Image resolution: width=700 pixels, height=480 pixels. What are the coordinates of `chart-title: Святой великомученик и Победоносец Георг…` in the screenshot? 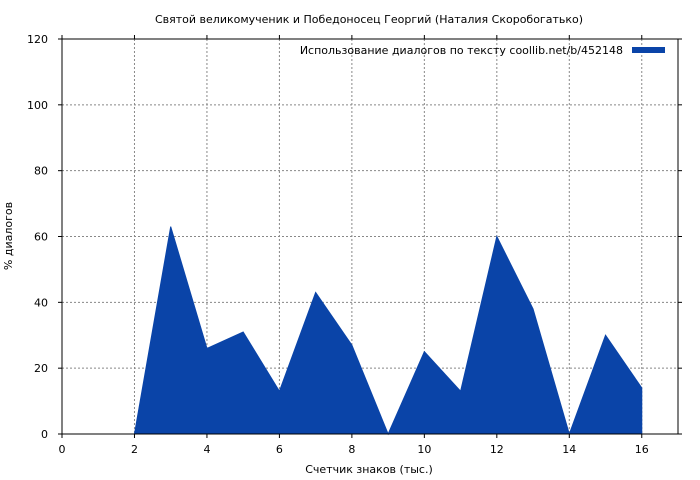 It's located at (369, 19).